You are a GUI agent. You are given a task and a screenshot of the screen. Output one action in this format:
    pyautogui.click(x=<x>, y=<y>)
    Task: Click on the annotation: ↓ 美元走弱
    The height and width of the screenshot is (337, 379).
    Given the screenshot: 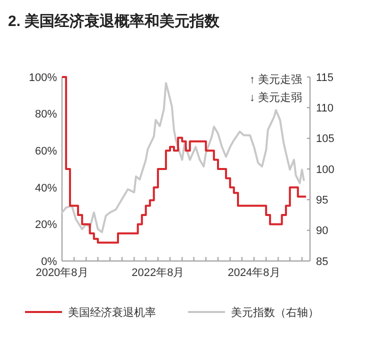 What is the action you would take?
    pyautogui.click(x=275, y=97)
    